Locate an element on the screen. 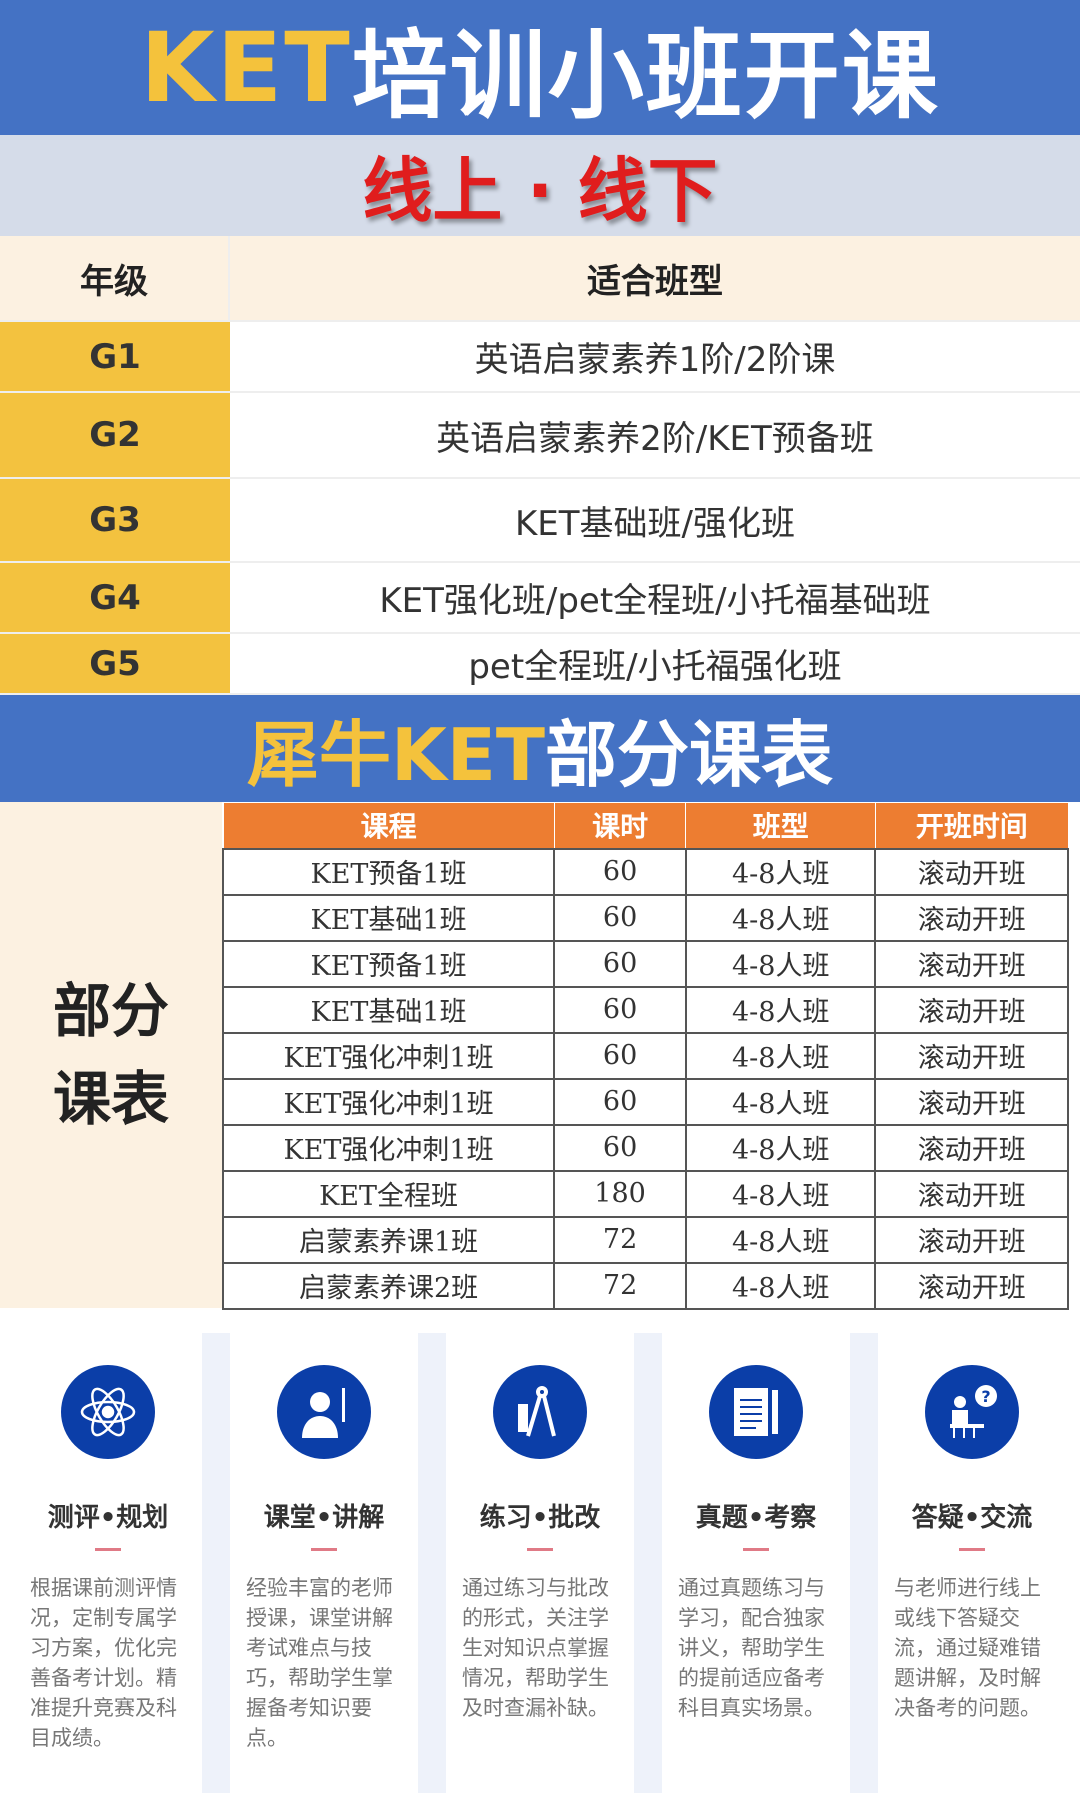 This screenshot has width=1080, height=1803. feature-card: ? 答疑•交流与老师进行线上或线下答疑交流，通过疑难错题讲解，及时解决备考的问题。 is located at coordinates (972, 1563).